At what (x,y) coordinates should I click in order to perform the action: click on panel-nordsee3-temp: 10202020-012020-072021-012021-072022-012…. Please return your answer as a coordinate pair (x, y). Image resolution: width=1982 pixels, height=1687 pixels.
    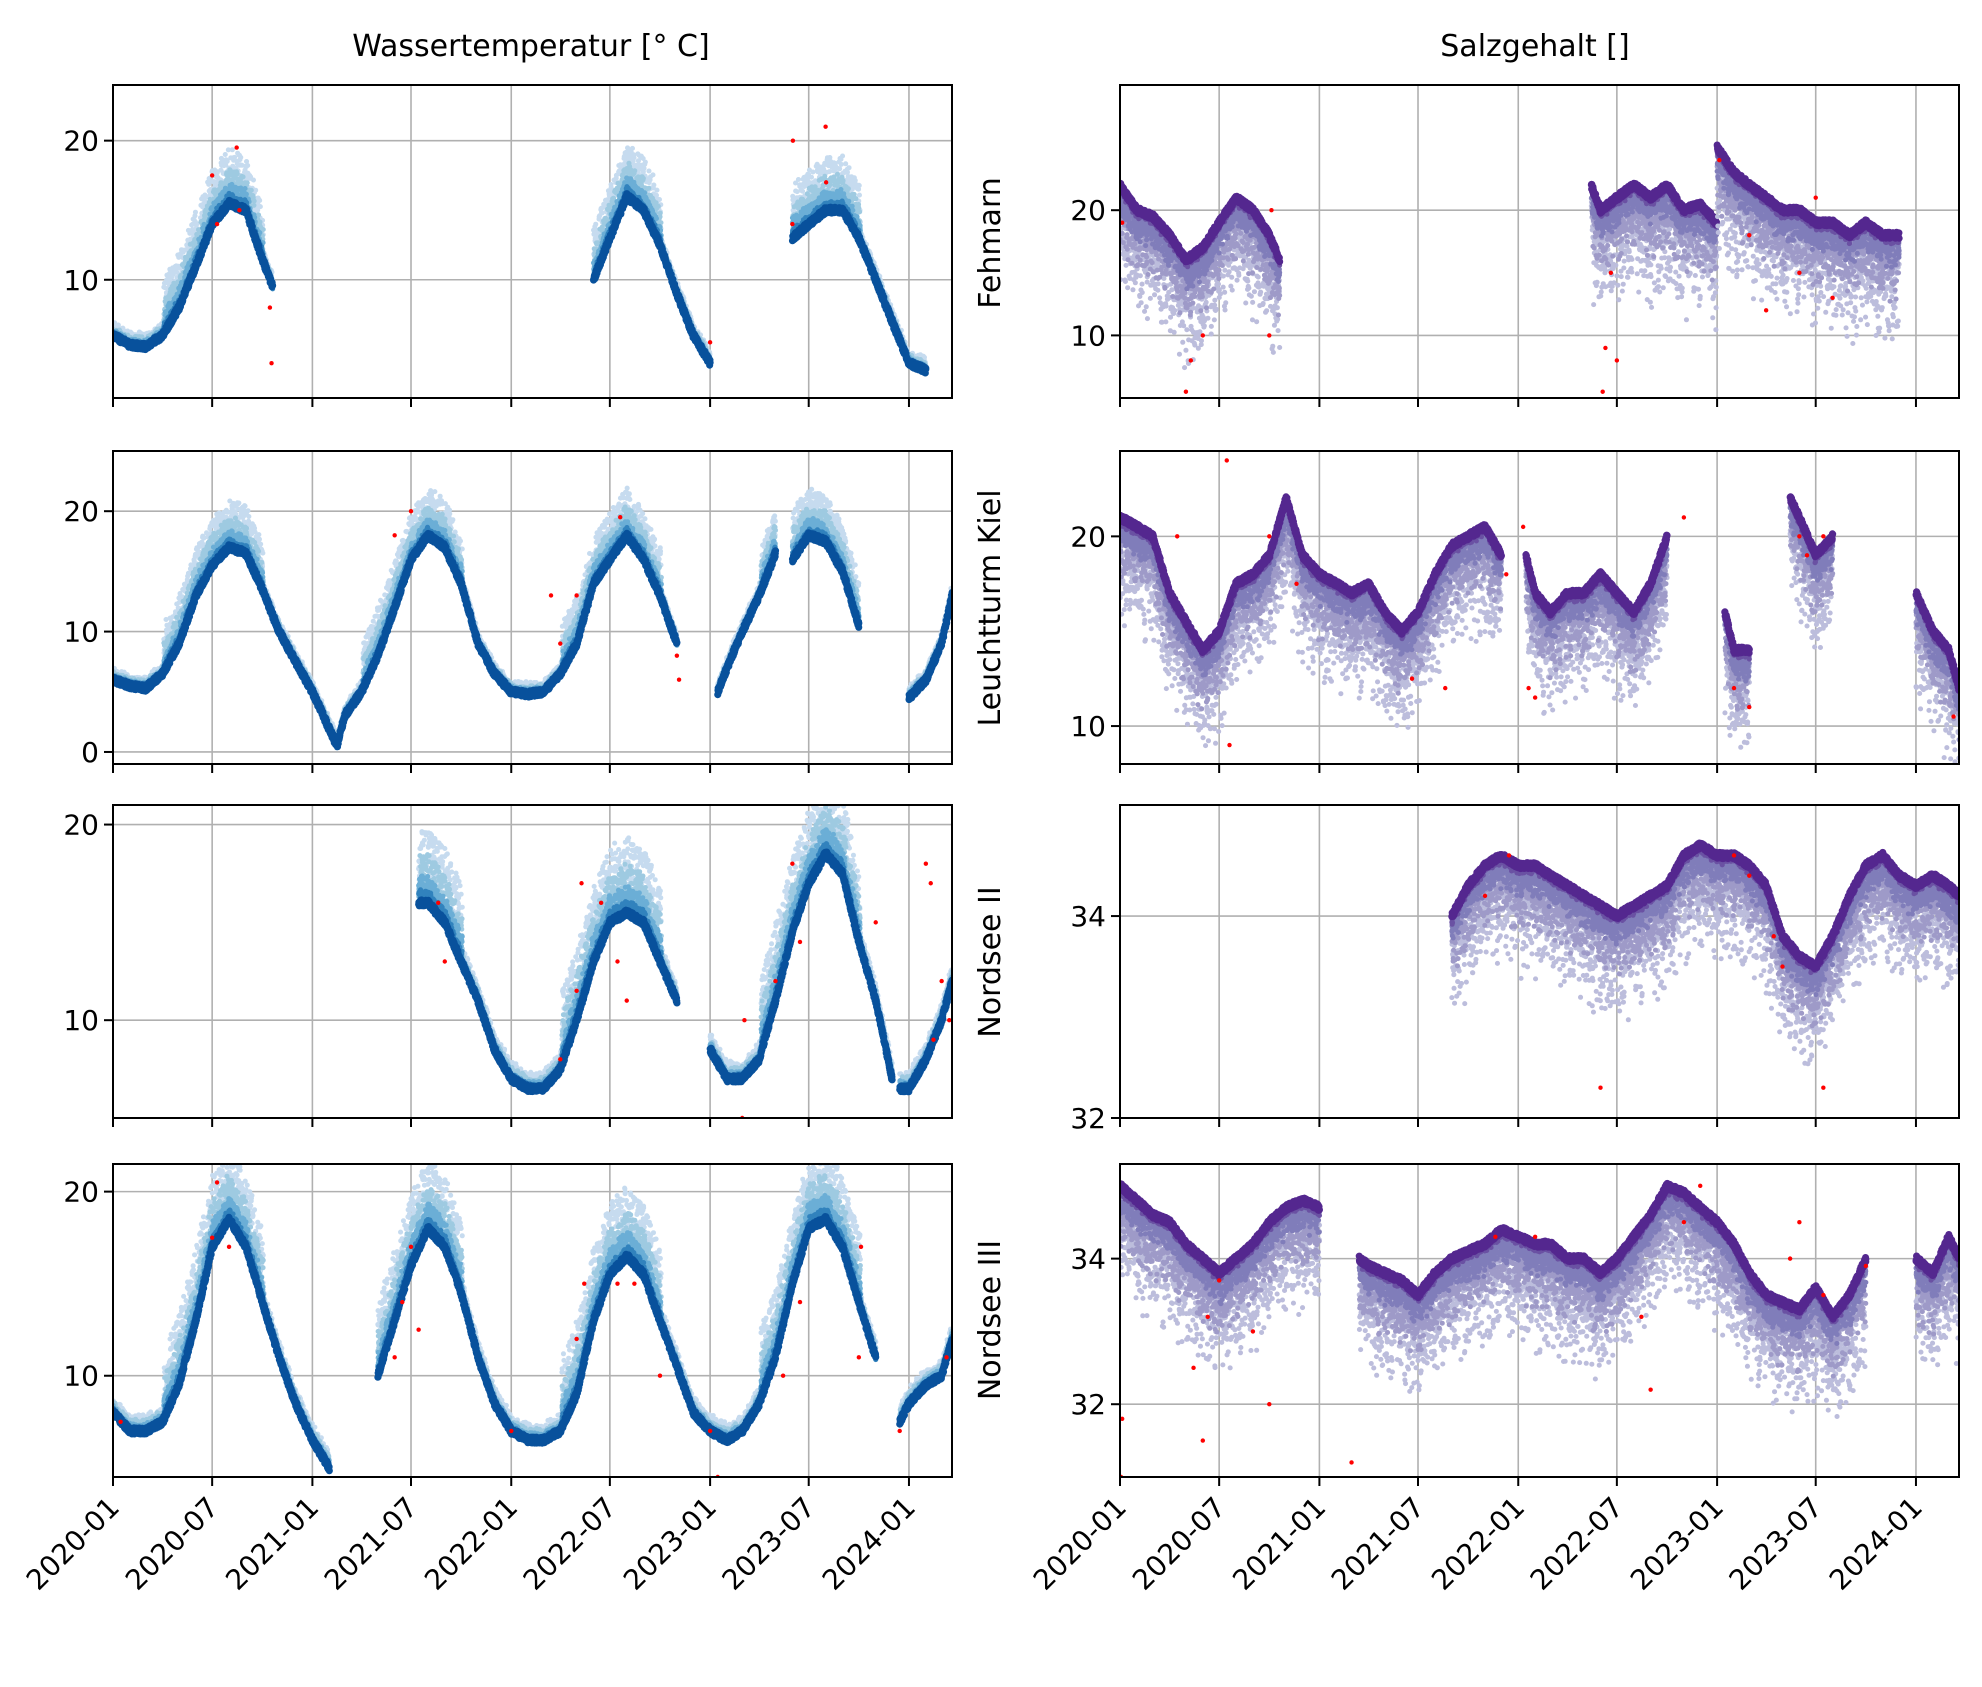
    Looking at the image, I should click on (486, 1372).